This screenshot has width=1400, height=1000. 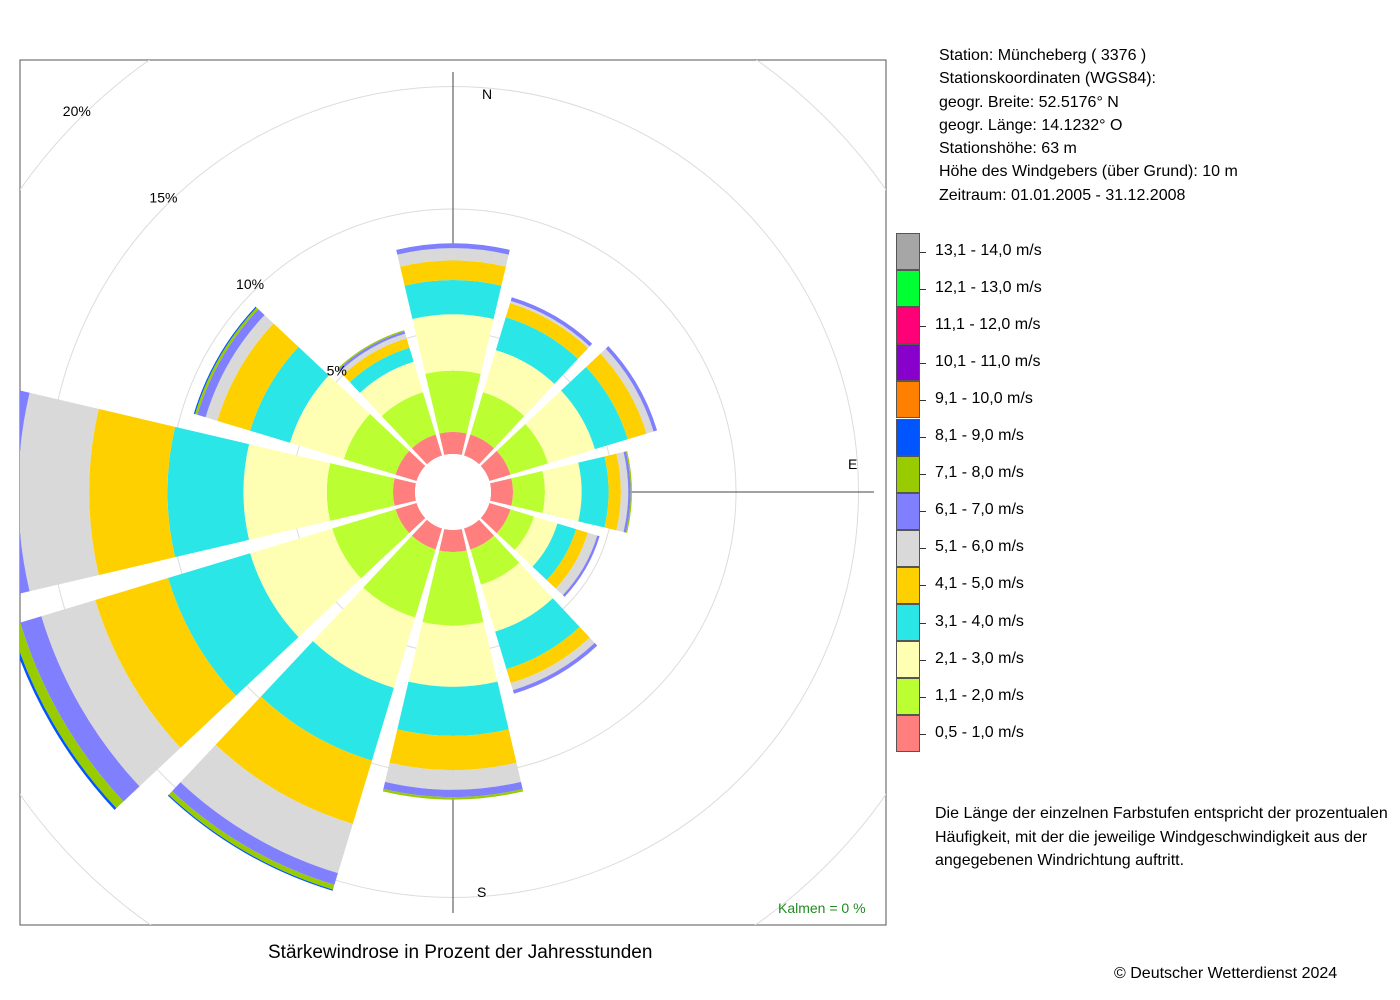 I want to click on rose-segment-210°-5,1 - 6,0 m/s, so click(x=266, y=809).